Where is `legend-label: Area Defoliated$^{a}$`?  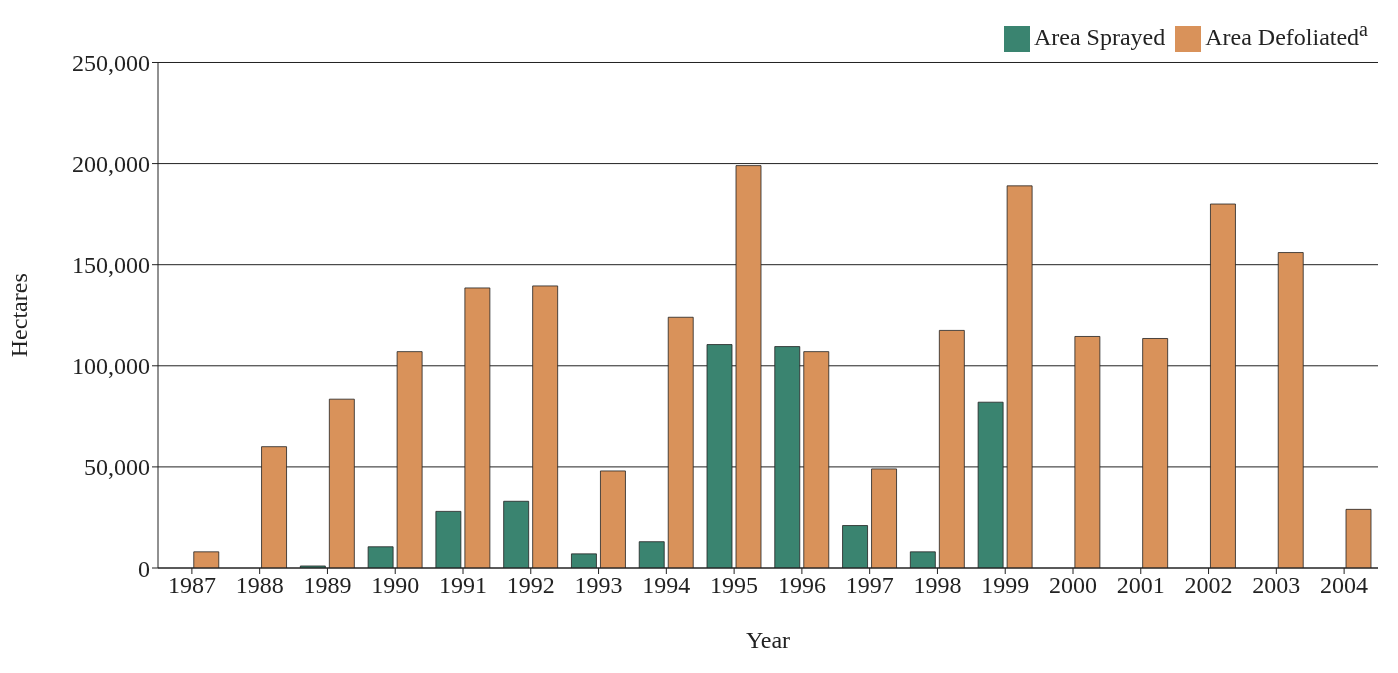
legend-label: Area Defoliated$^{a}$ is located at coordinates (1286, 34).